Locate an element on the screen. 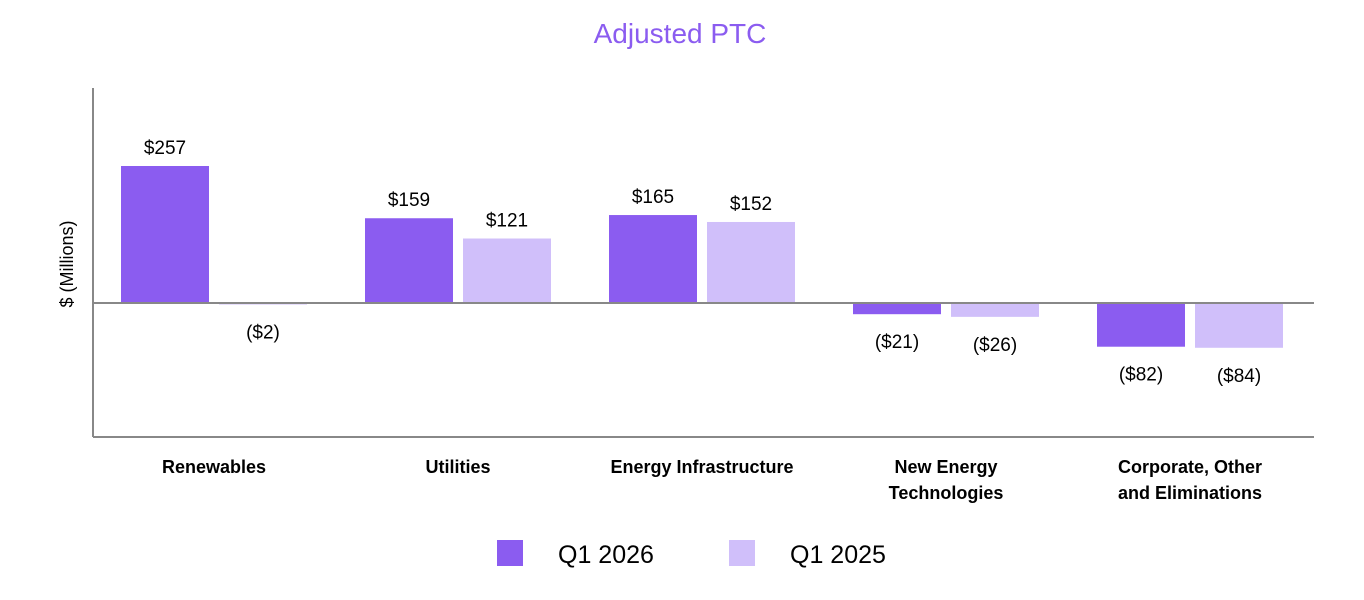 The image size is (1364, 600). legend-label-series-1: Q1 2025 is located at coordinates (838, 555).